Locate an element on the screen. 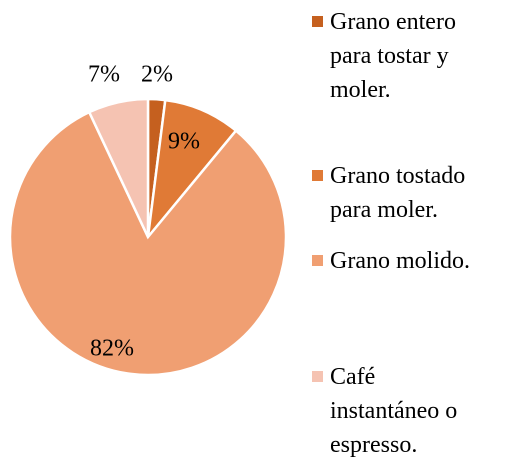  legend-label: Grano tostado para moler. is located at coordinates (398, 193).